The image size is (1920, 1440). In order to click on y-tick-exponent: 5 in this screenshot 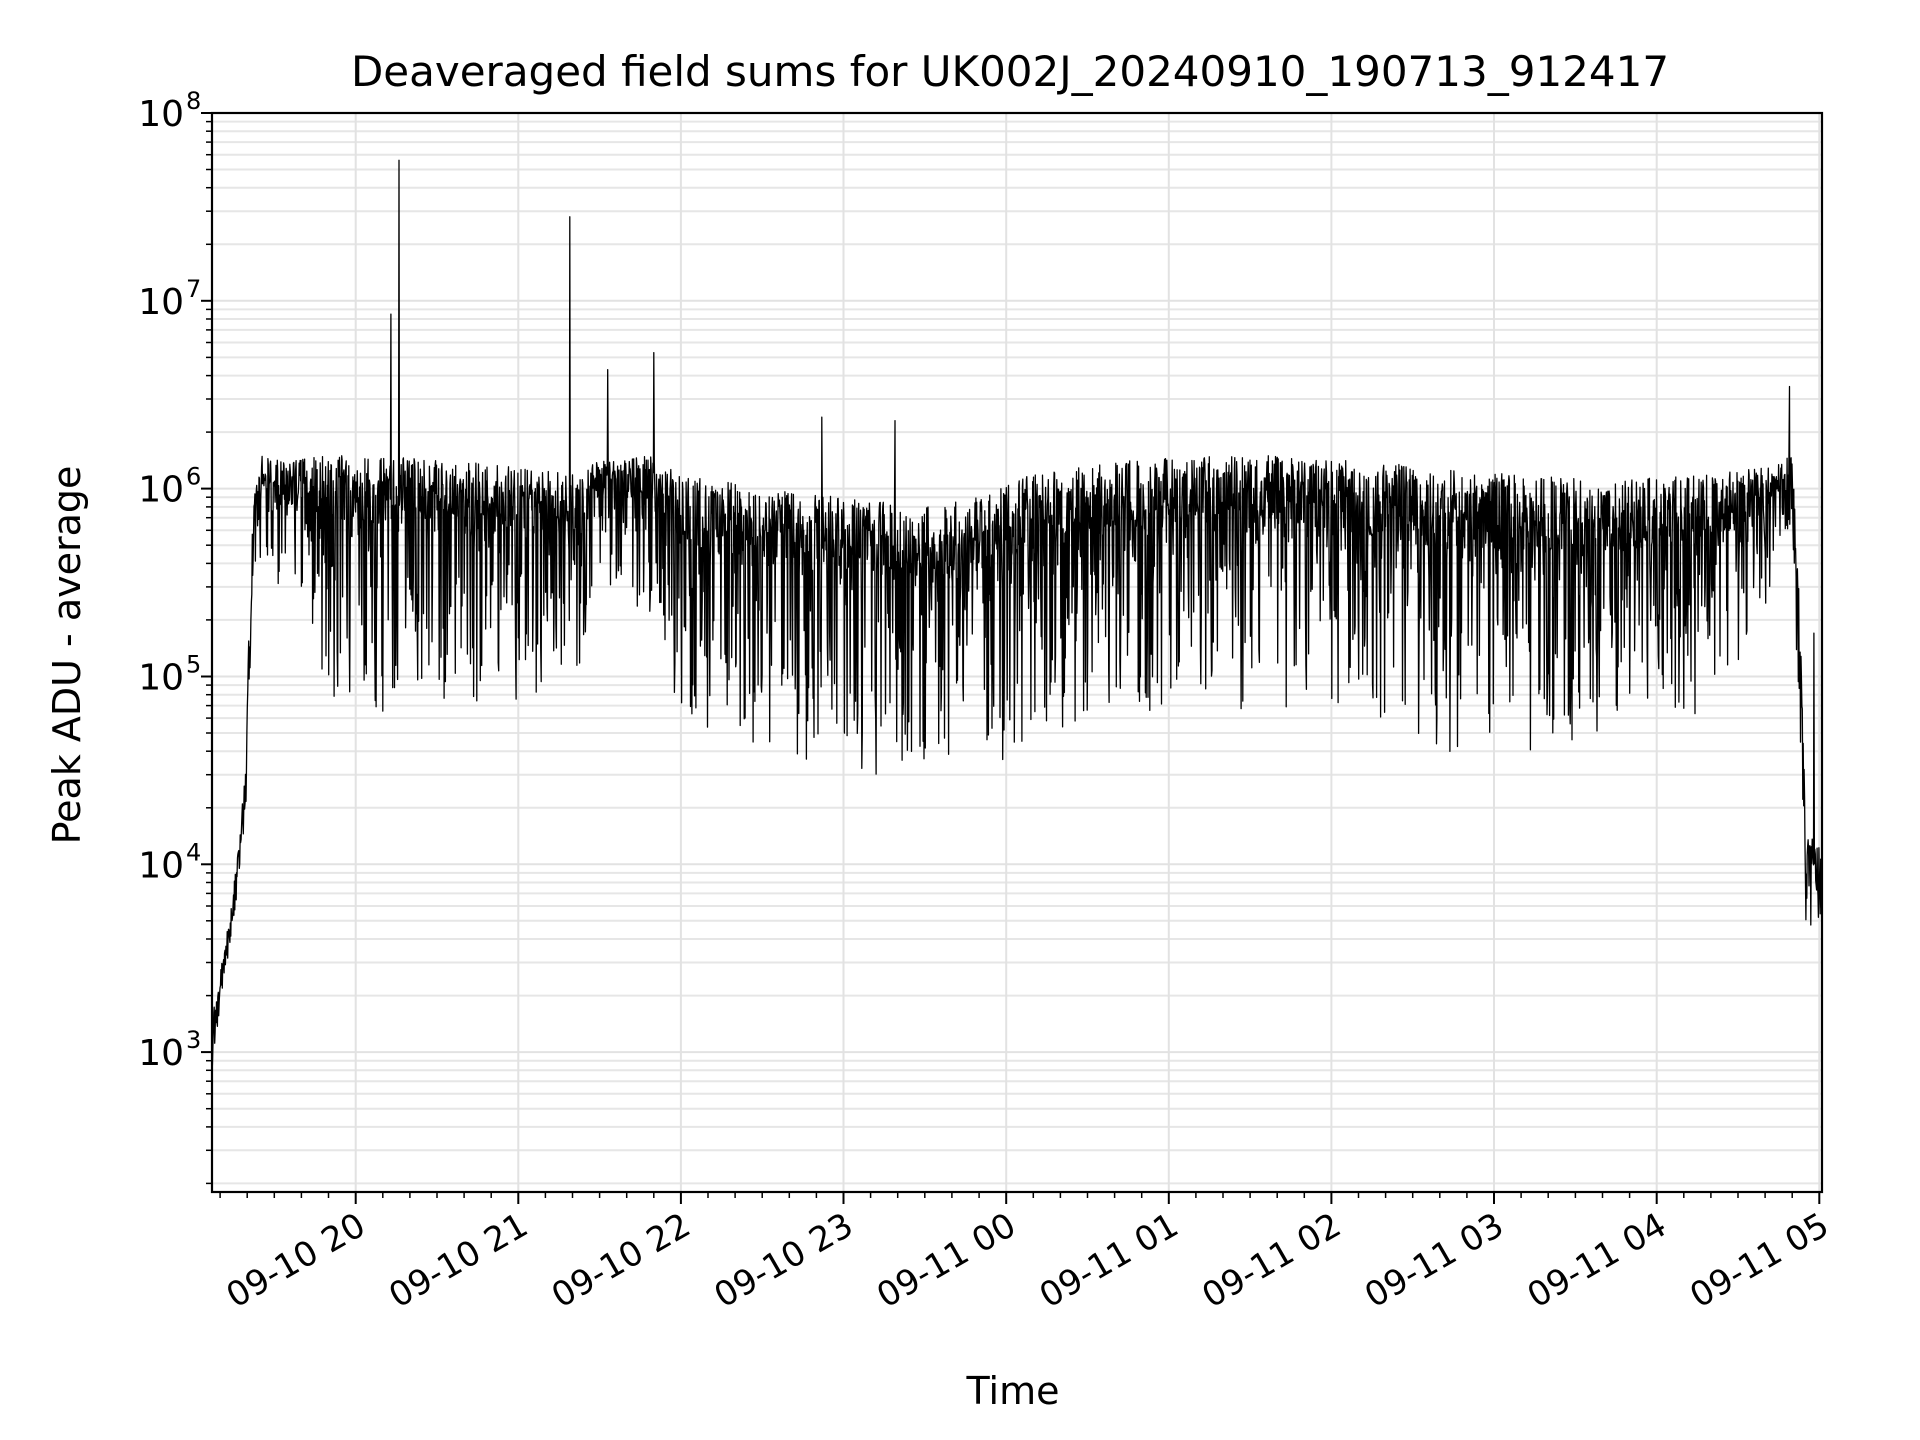, I will do `click(193, 665)`.